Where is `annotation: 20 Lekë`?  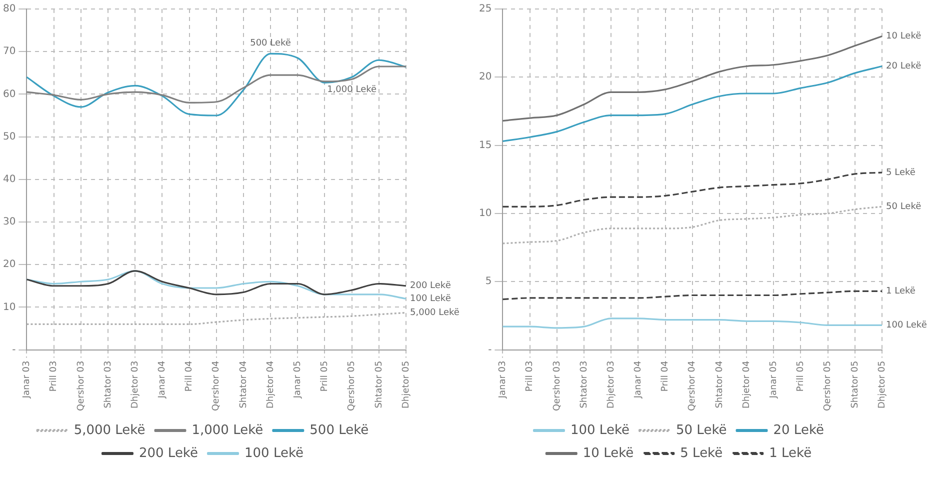 annotation: 20 Lekë is located at coordinates (904, 67).